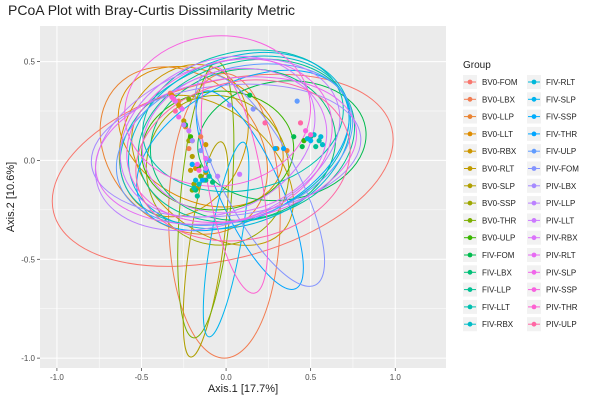 The width and height of the screenshot is (600, 400). I want to click on point-fiv-rbx, so click(199, 184).